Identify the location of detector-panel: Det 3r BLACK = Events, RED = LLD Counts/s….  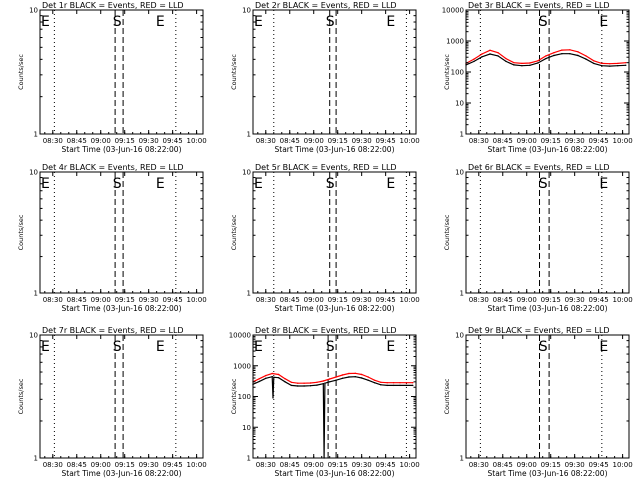
(537, 77).